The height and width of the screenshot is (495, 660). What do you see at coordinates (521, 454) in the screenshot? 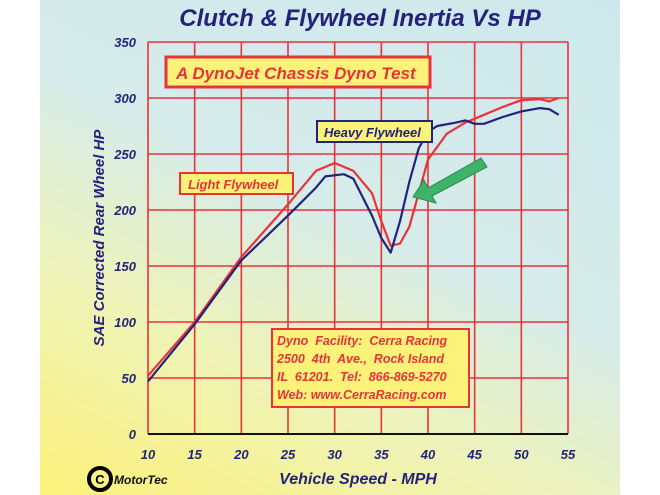
I see `x-tick-label: 50` at bounding box center [521, 454].